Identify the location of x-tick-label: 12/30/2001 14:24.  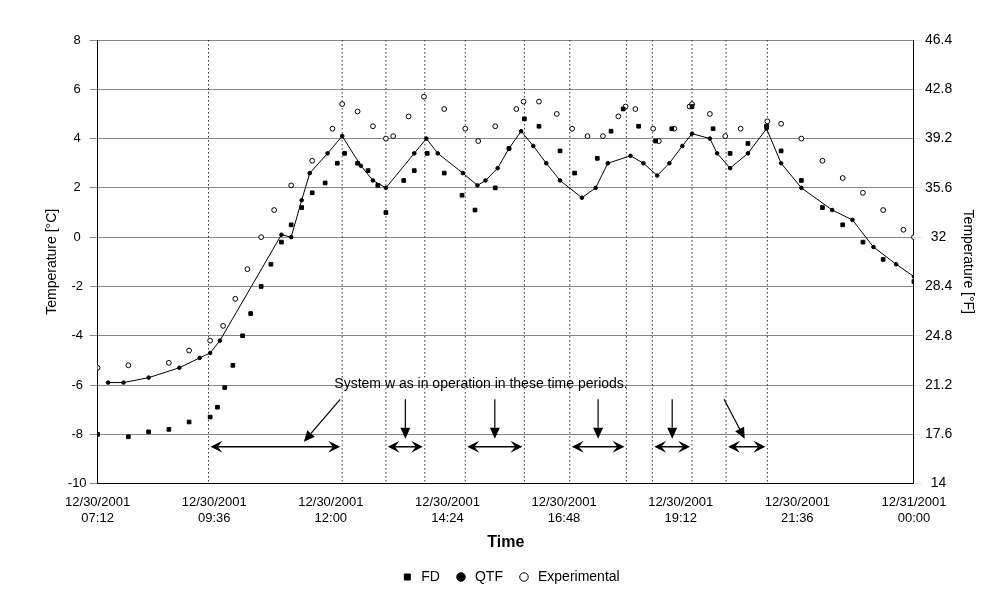
(447, 509).